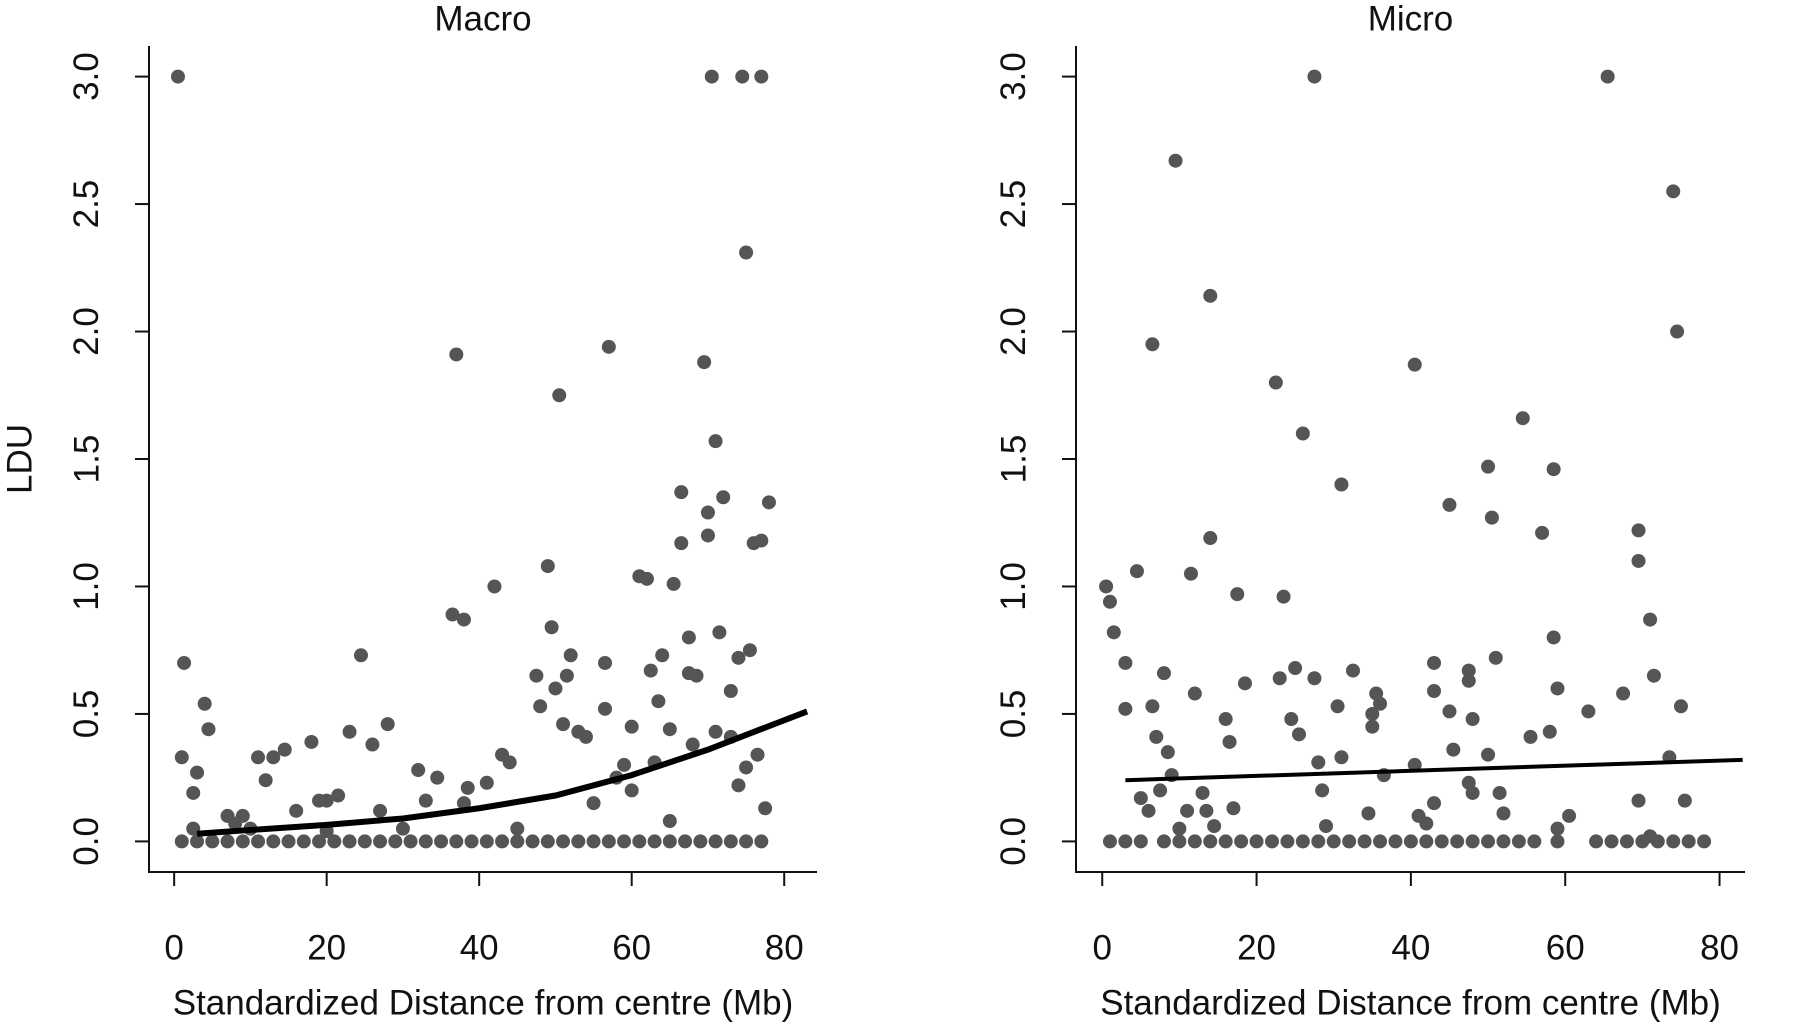 The height and width of the screenshot is (1032, 1800). I want to click on x-tick-label: 0, so click(173, 947).